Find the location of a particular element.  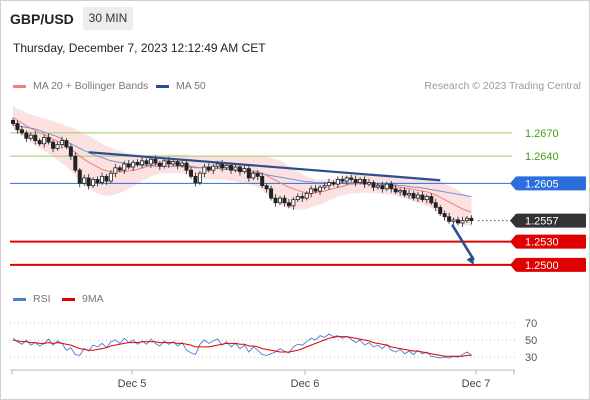

rsi-tick-70: 70 is located at coordinates (531, 324).